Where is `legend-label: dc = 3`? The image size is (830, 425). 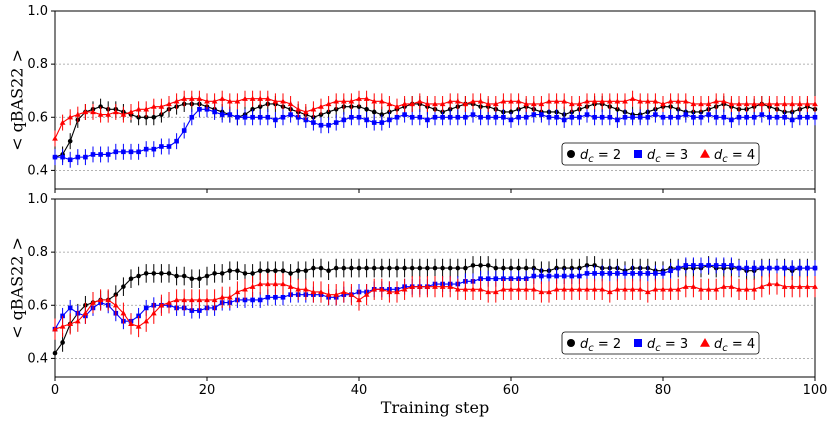 legend-label: dc = 3 is located at coordinates (667, 345).